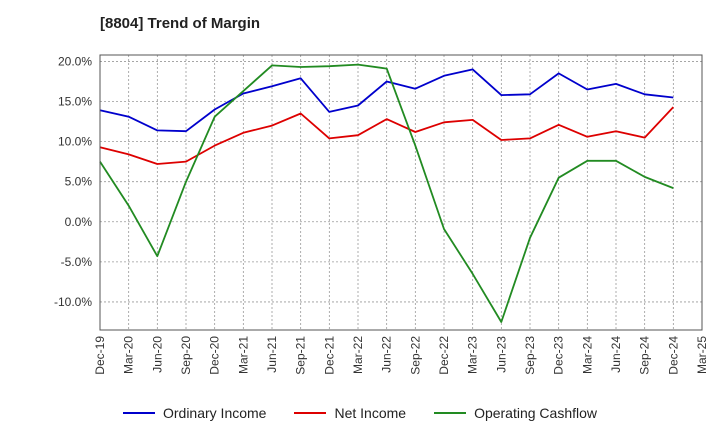 This screenshot has width=720, height=440. What do you see at coordinates (214, 413) in the screenshot?
I see `legend-label-ordinary-income: Ordinary Income` at bounding box center [214, 413].